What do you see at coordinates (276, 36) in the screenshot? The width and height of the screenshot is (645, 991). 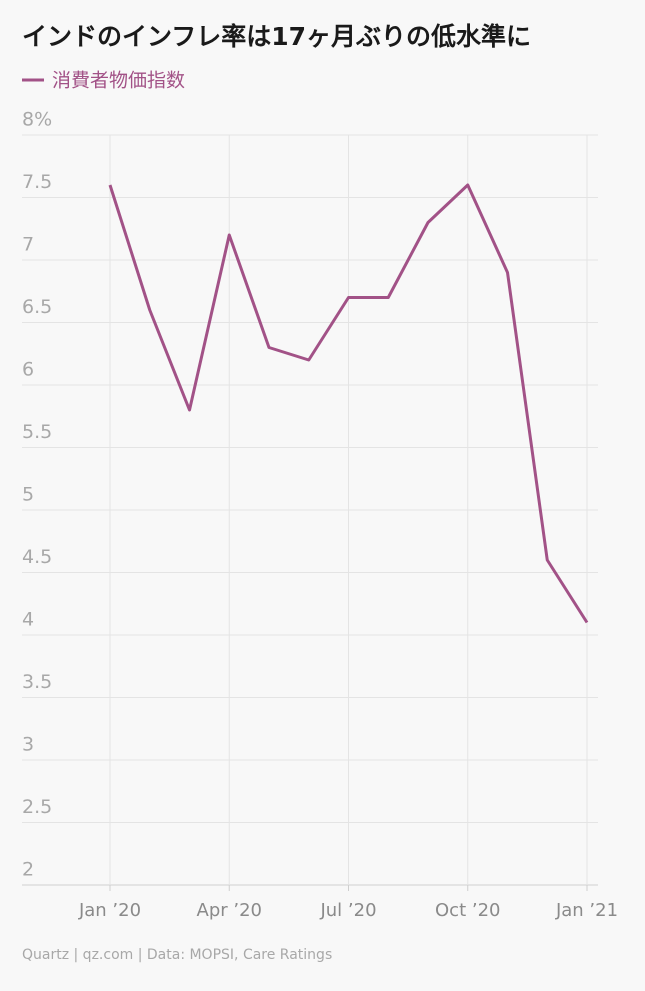 I see `chart-title: インドのインフレ率は17ヶ月ぶりの低水準に` at bounding box center [276, 36].